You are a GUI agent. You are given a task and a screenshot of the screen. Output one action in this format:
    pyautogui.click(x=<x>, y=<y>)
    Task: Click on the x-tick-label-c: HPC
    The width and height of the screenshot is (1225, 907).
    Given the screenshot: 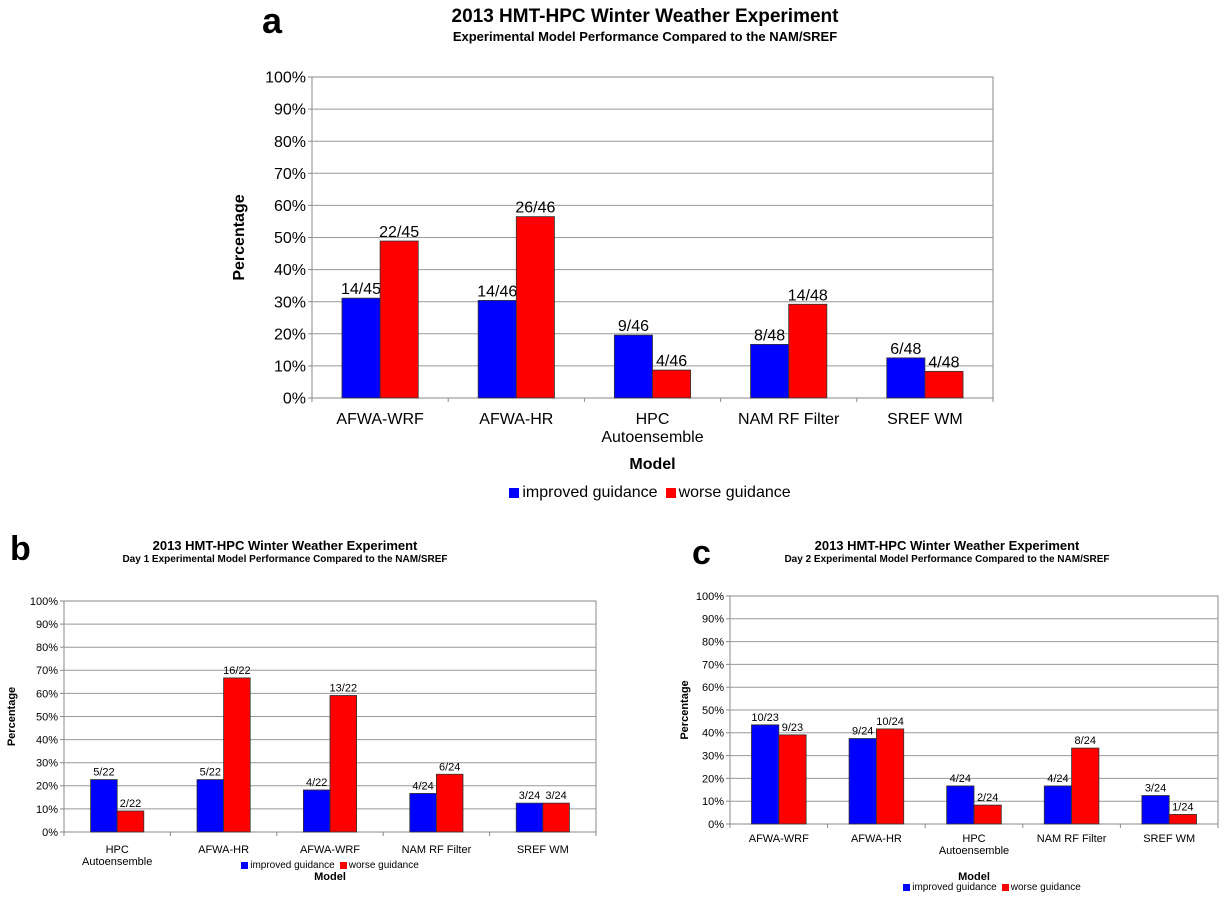 What is the action you would take?
    pyautogui.click(x=973, y=839)
    